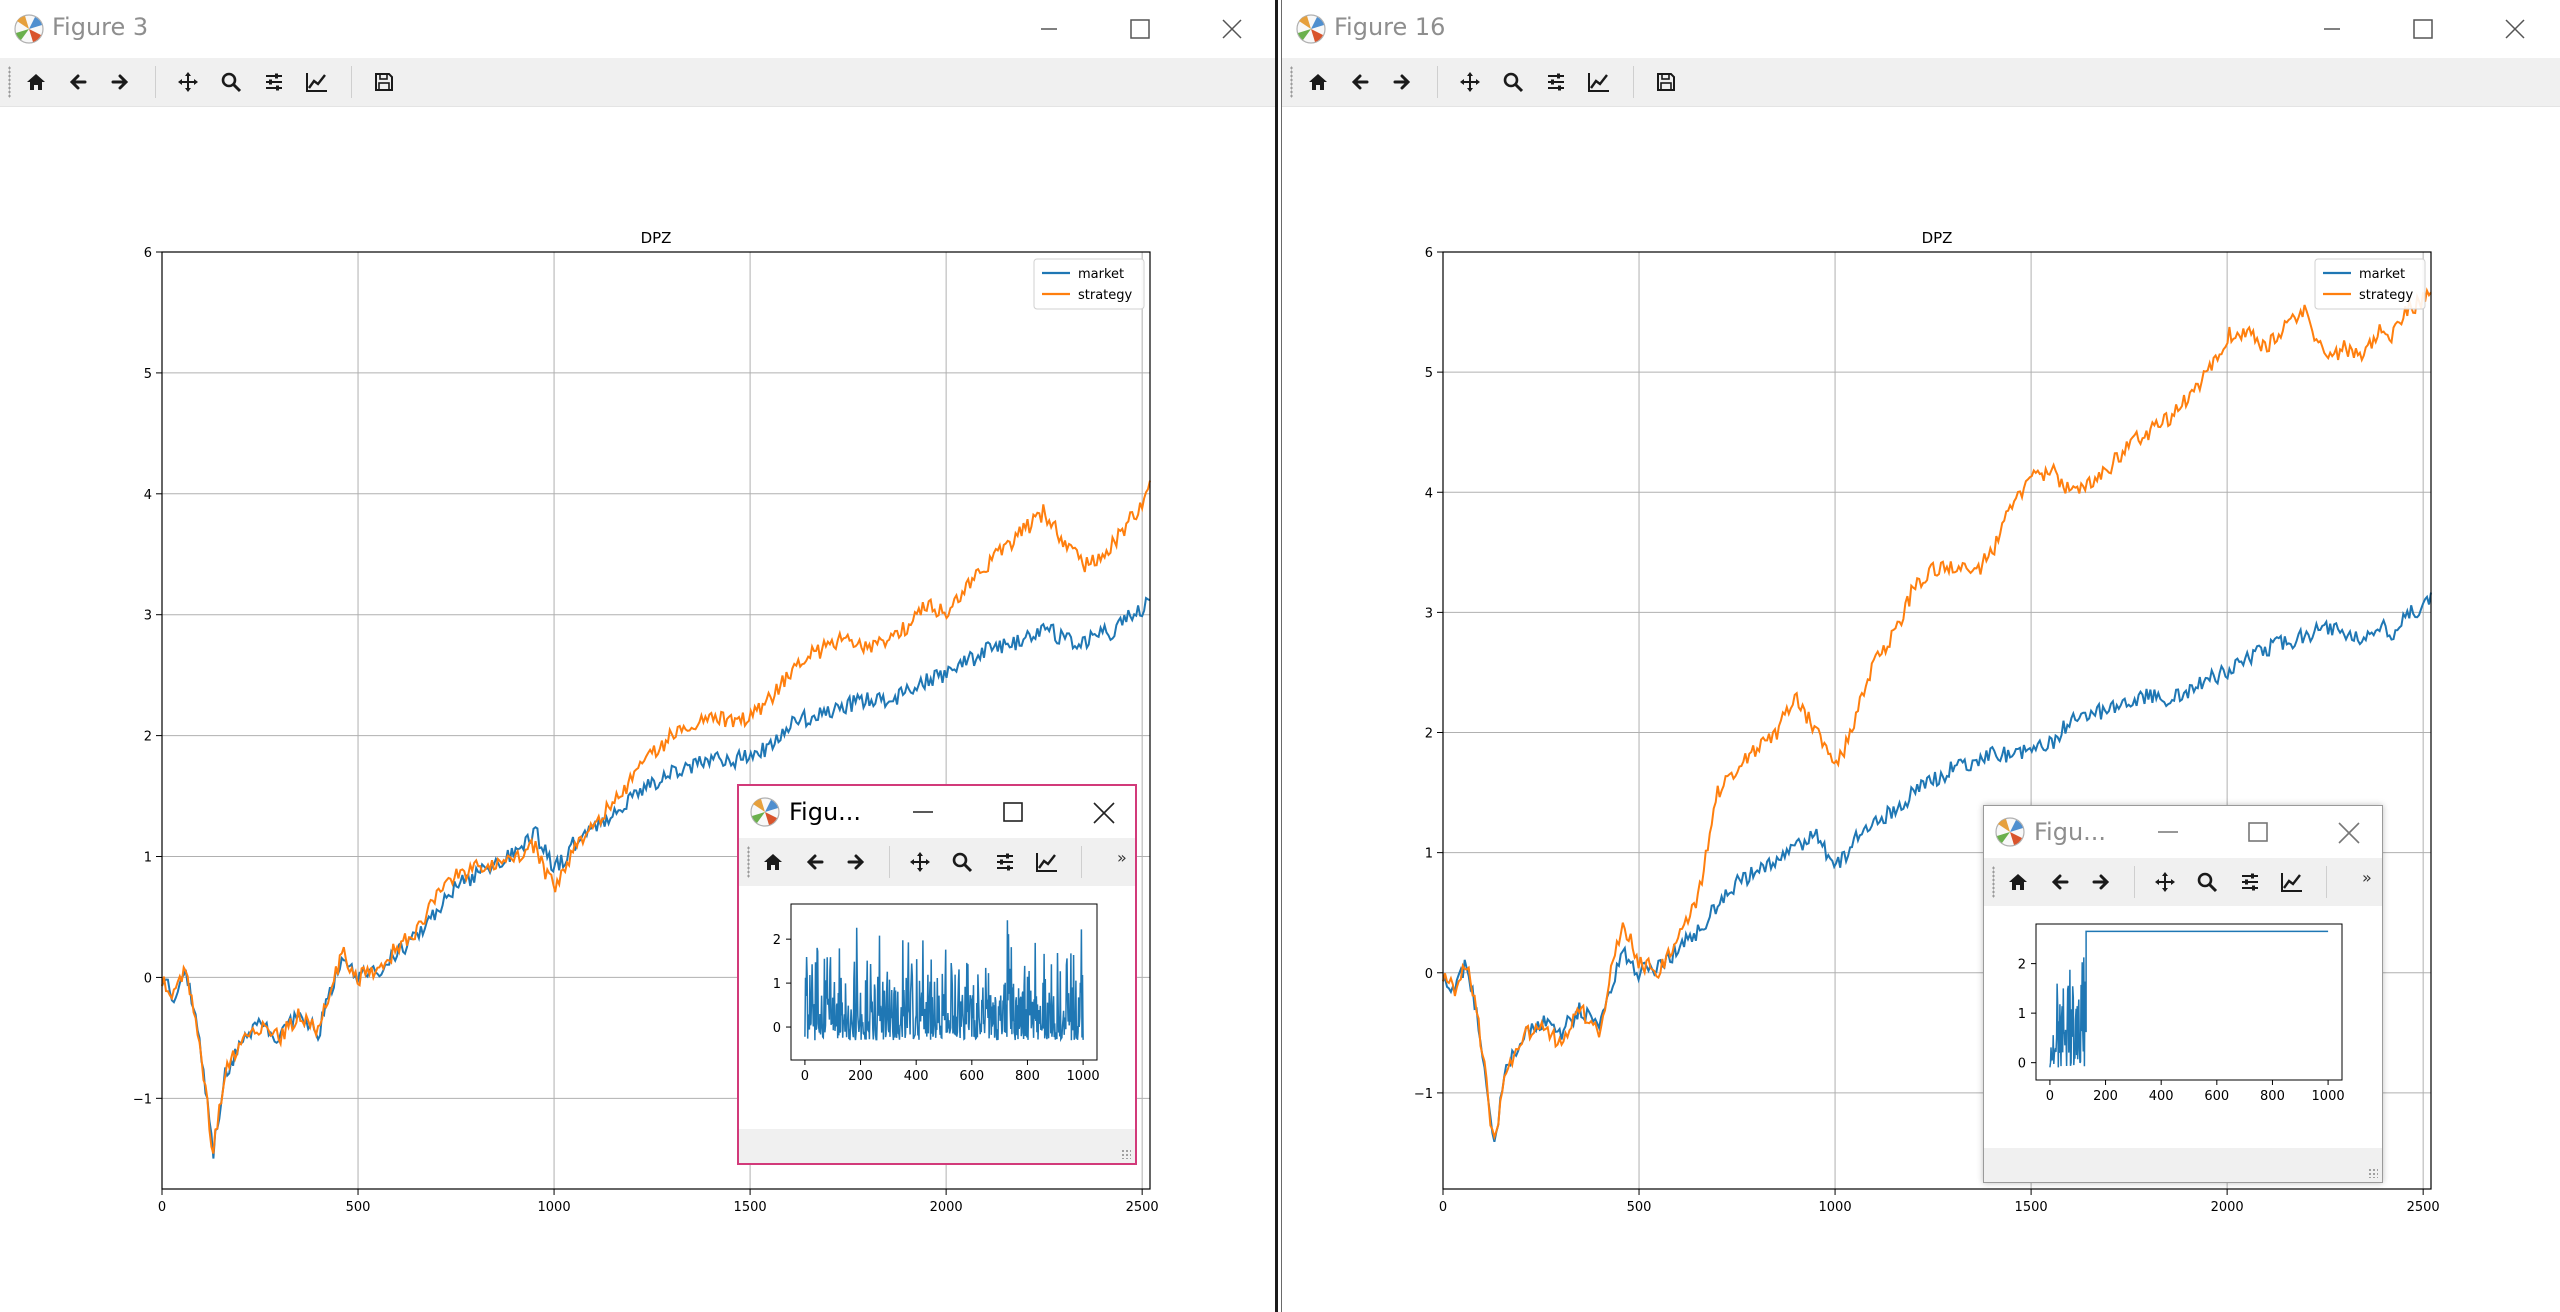  I want to click on y-tick-label: 2, so click(148, 737).